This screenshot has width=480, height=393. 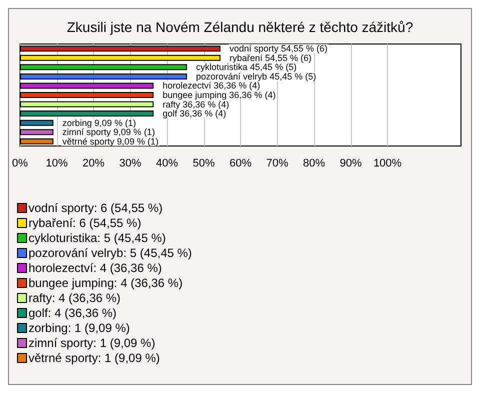 What do you see at coordinates (74, 298) in the screenshot?
I see `legend-label: rafty: 4 (36,36 %)` at bounding box center [74, 298].